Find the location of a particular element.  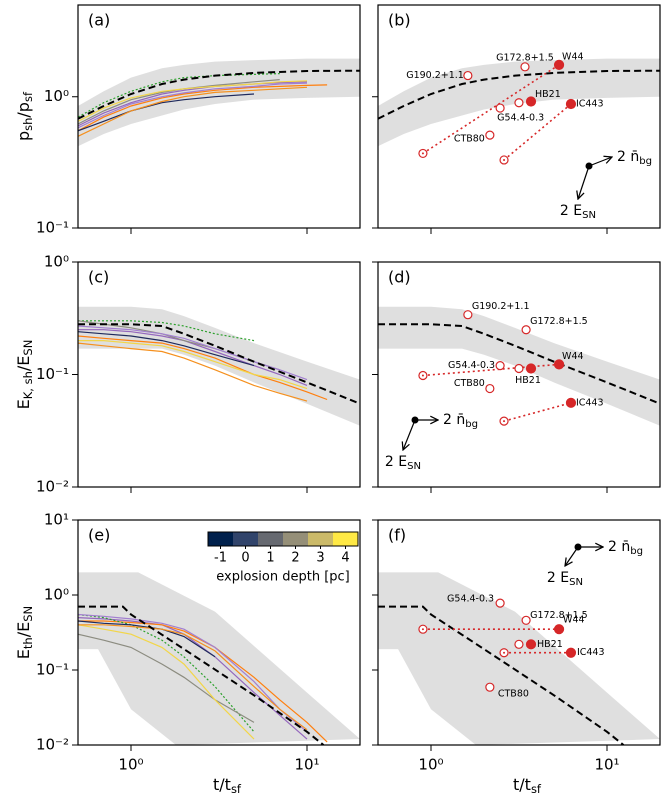

y-axis-label-part: E is located at coordinates (23, 654).